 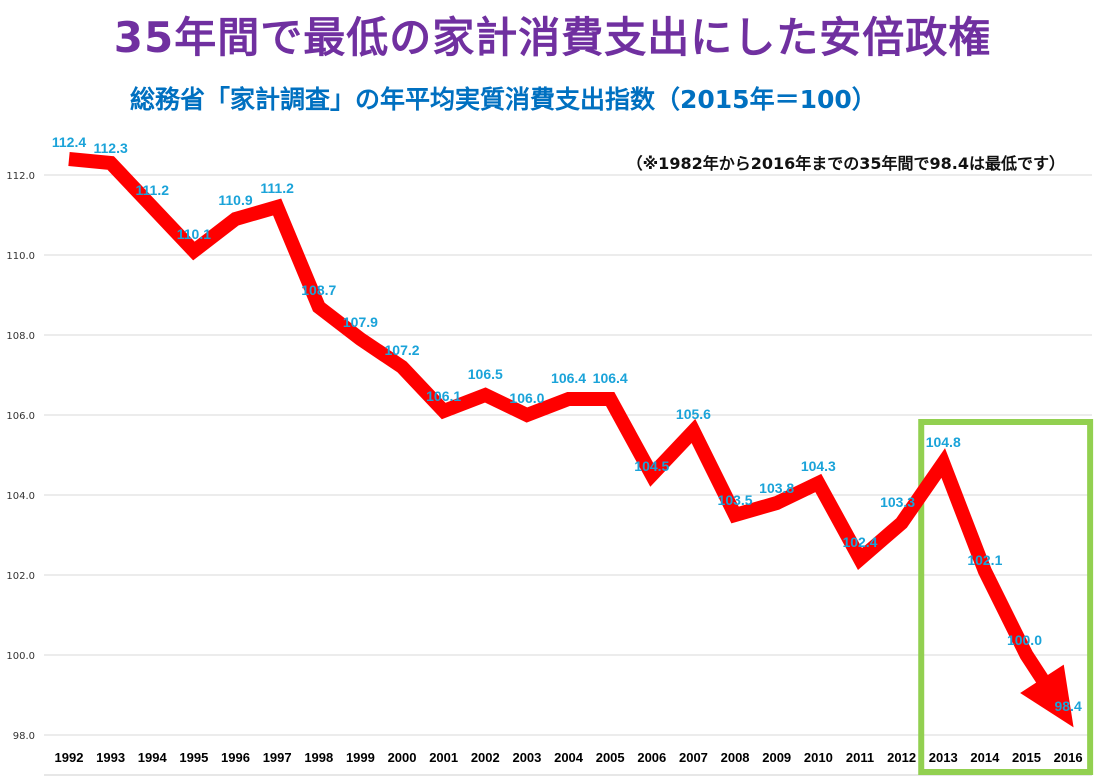 I want to click on data-label: 107.2, so click(x=402, y=350).